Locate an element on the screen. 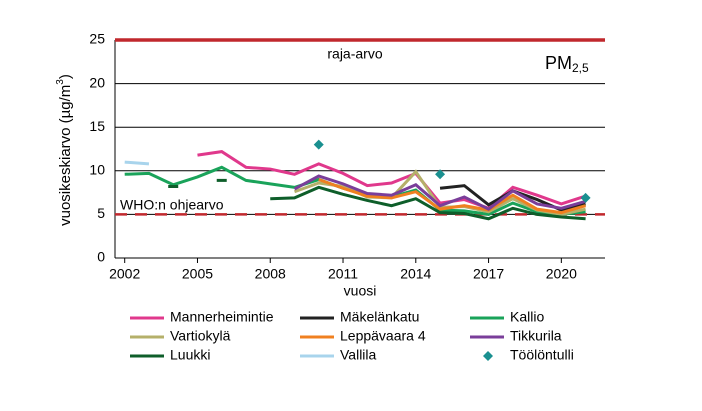 This screenshot has height=411, width=702. legend-label: Vartiokylä is located at coordinates (200, 336).